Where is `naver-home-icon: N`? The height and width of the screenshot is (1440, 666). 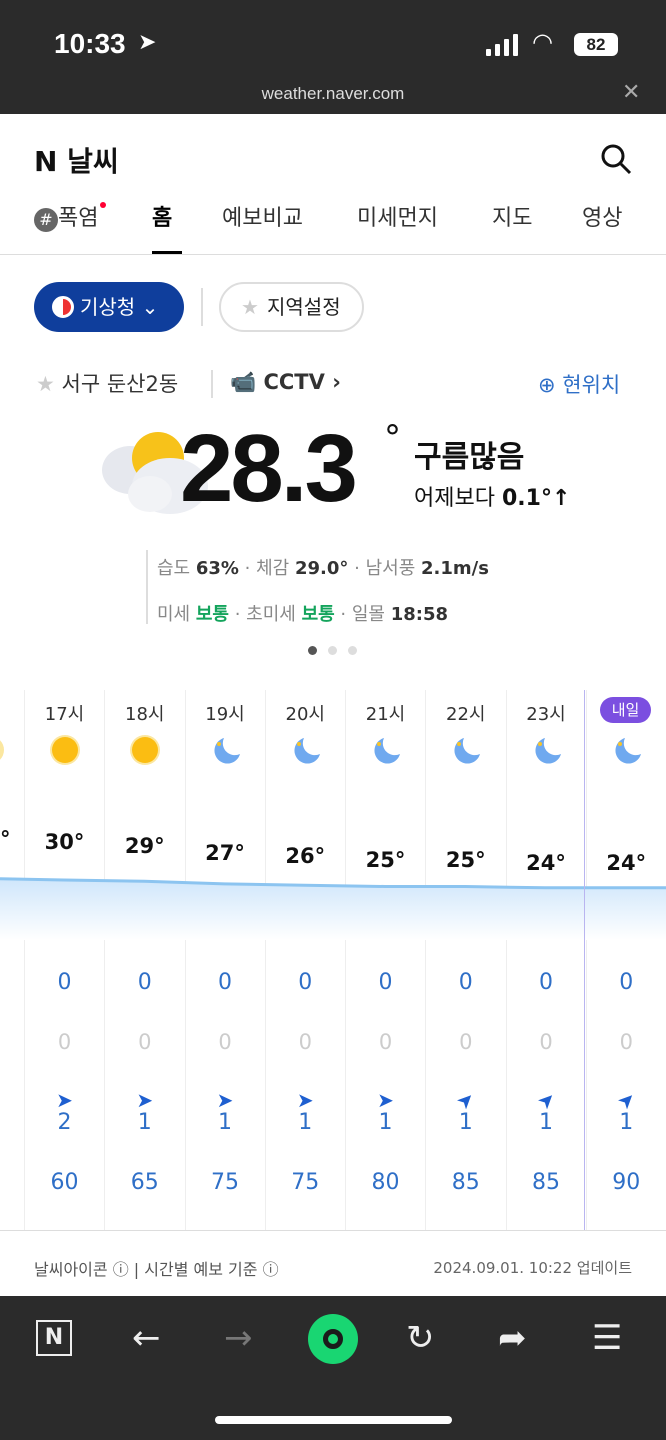
naver-home-icon: N is located at coordinates (54, 1338).